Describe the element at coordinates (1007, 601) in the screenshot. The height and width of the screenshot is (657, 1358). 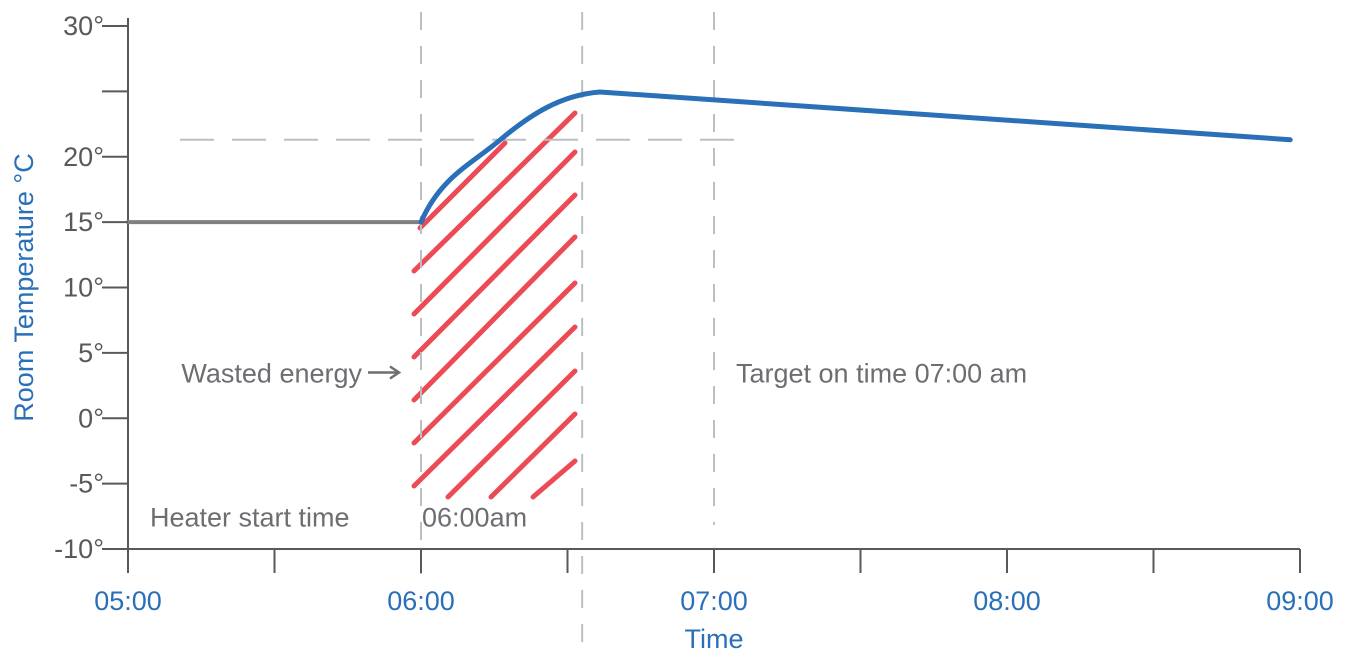
I see `x-tick-label: 08:00` at that location.